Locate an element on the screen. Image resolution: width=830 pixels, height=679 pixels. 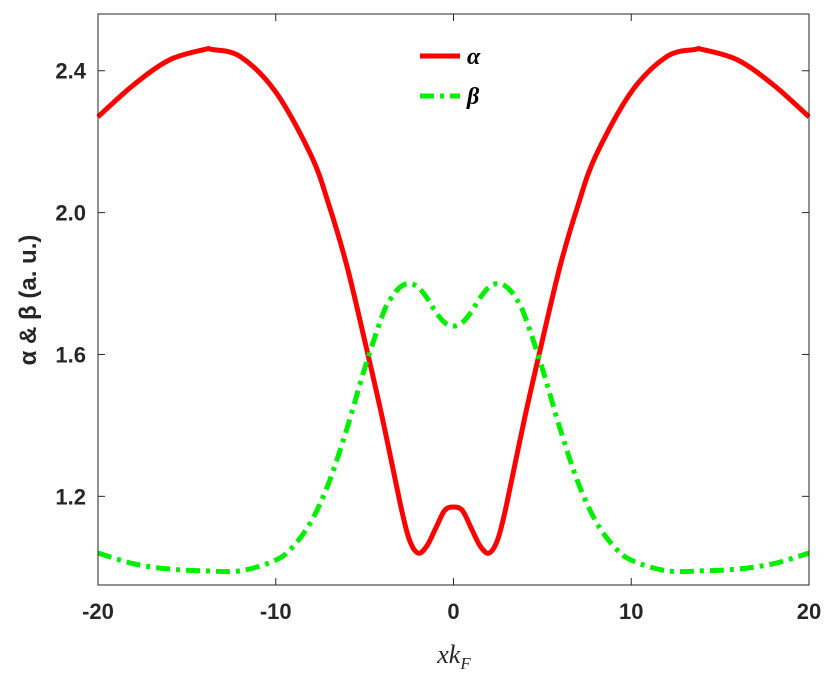
legend: α β is located at coordinates (450, 77).